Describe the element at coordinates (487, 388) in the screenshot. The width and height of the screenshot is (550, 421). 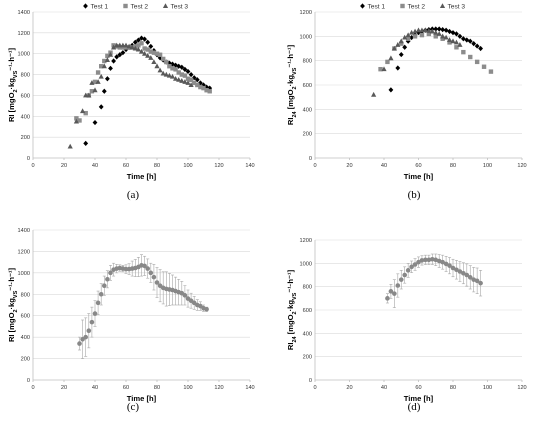
I see `x-tick-label: 100` at that location.